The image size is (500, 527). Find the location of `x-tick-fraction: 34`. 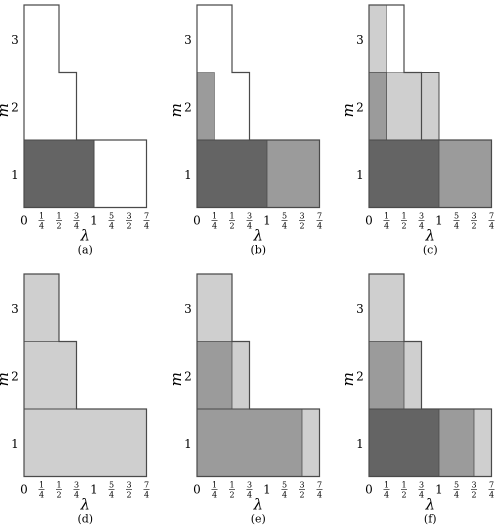

x-tick-fraction: 34 is located at coordinates (76, 221).